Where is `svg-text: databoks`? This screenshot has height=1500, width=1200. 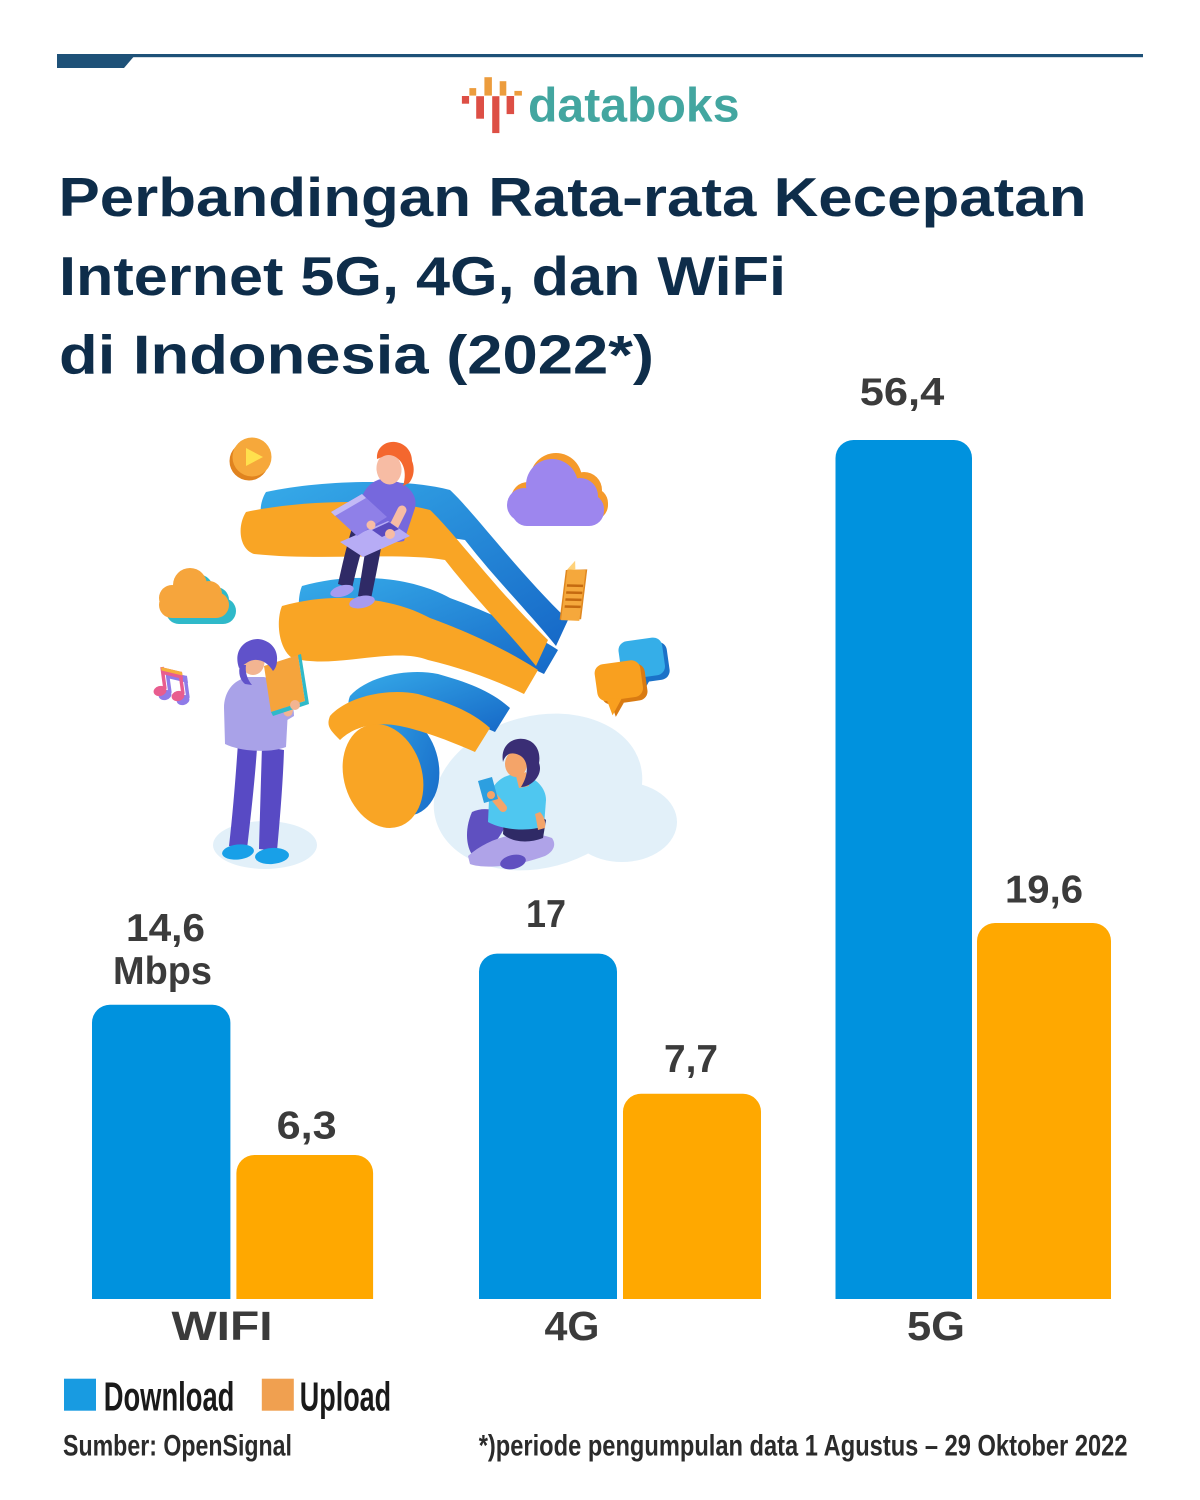
svg-text: databoks is located at coordinates (634, 106).